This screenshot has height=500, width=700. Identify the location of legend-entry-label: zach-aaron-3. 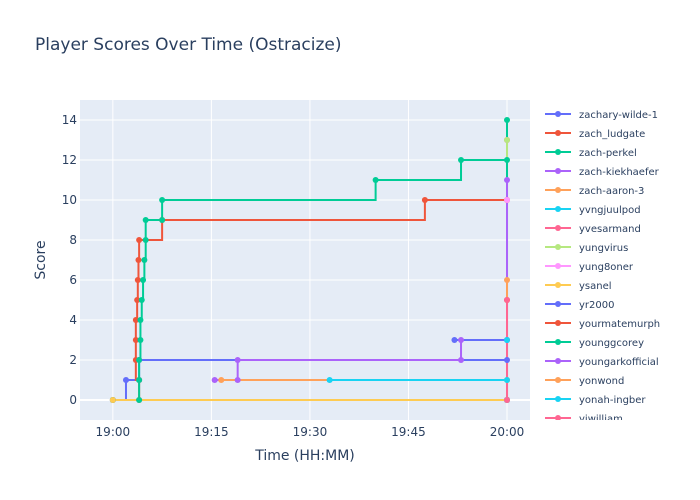
(611, 191).